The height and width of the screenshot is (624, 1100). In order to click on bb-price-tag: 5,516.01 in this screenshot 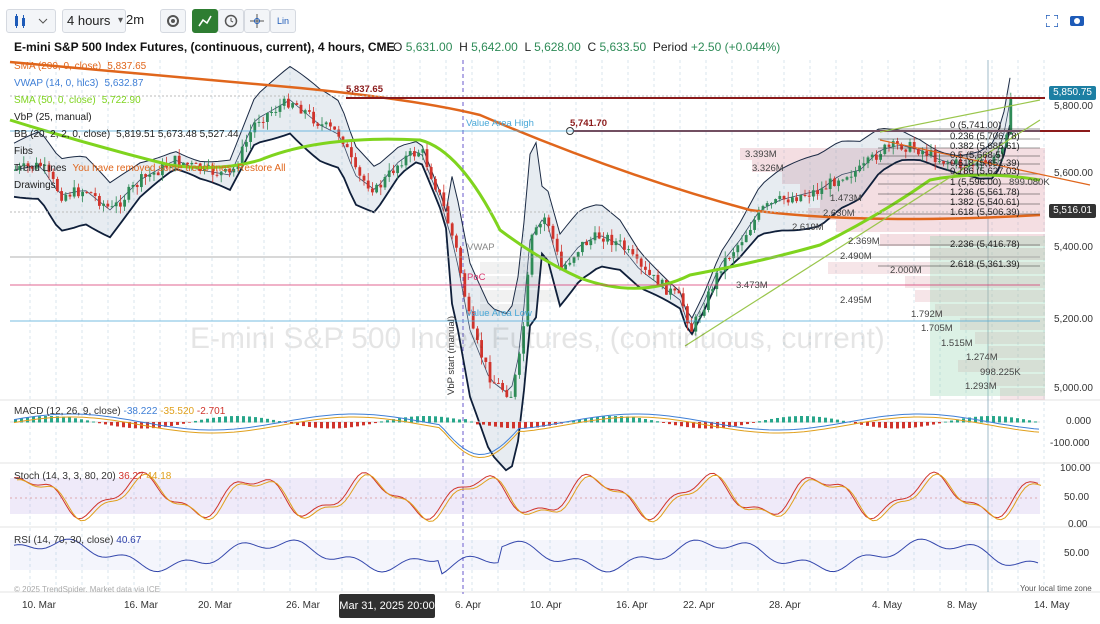, I will do `click(1072, 211)`.